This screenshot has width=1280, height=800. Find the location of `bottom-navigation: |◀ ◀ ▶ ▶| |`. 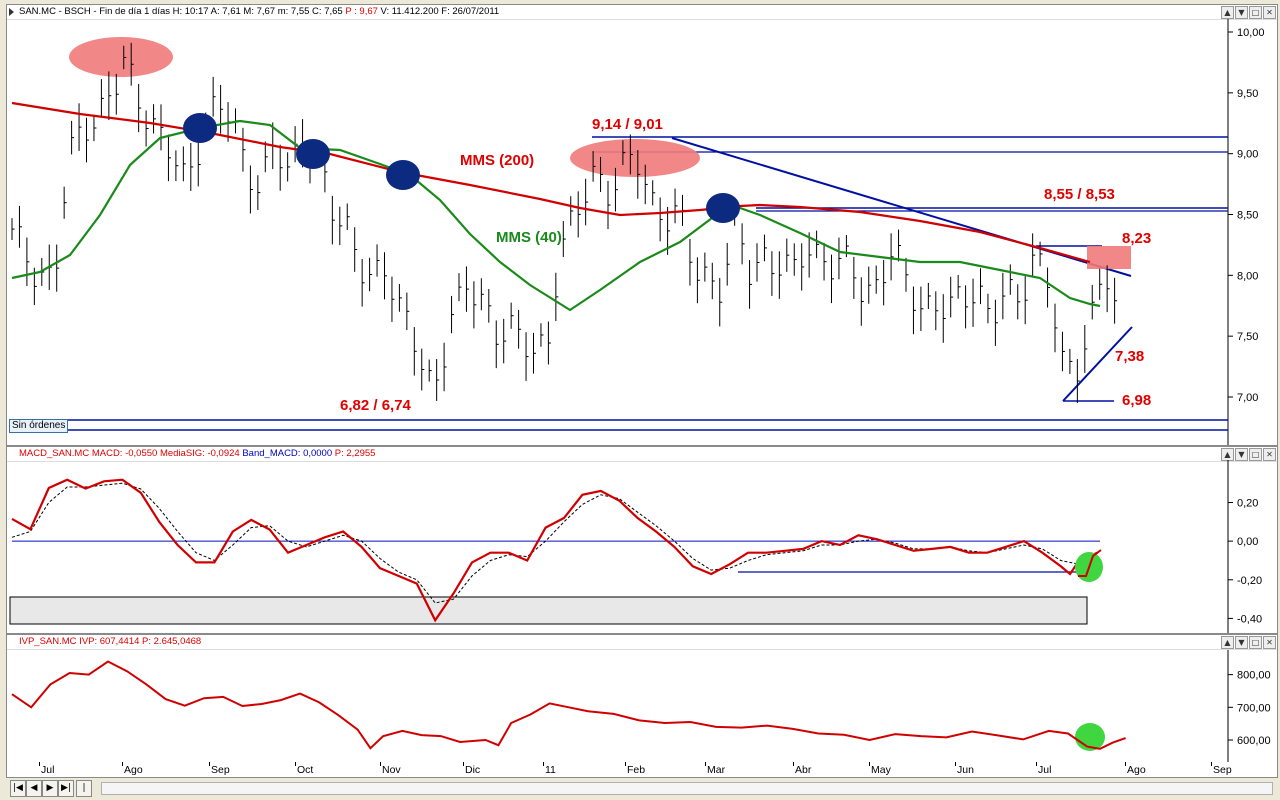

bottom-navigation: |◀ ◀ ▶ ▶| | is located at coordinates (642, 788).